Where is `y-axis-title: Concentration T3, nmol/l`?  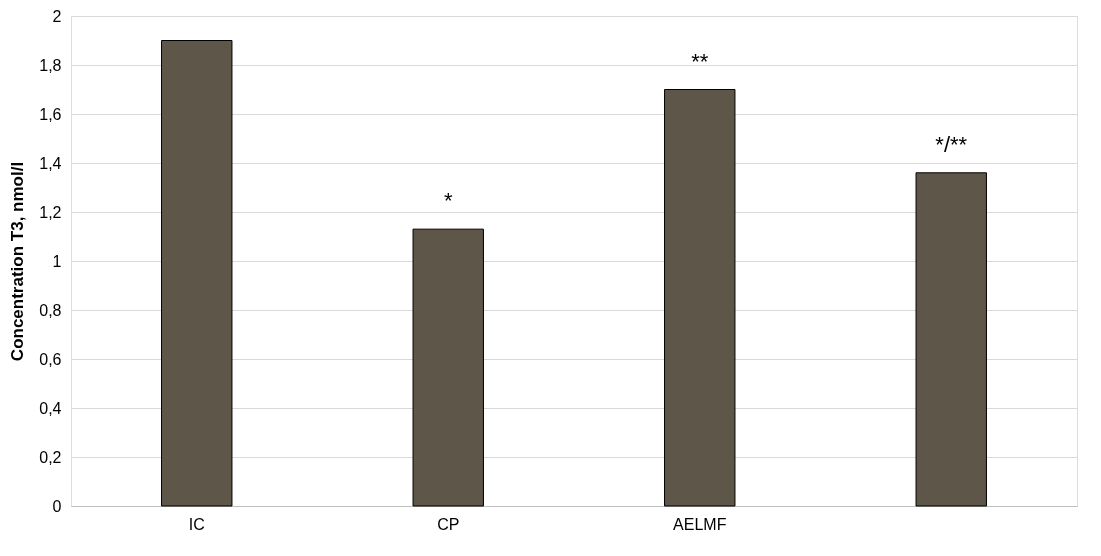 y-axis-title: Concentration T3, nmol/l is located at coordinates (18, 261).